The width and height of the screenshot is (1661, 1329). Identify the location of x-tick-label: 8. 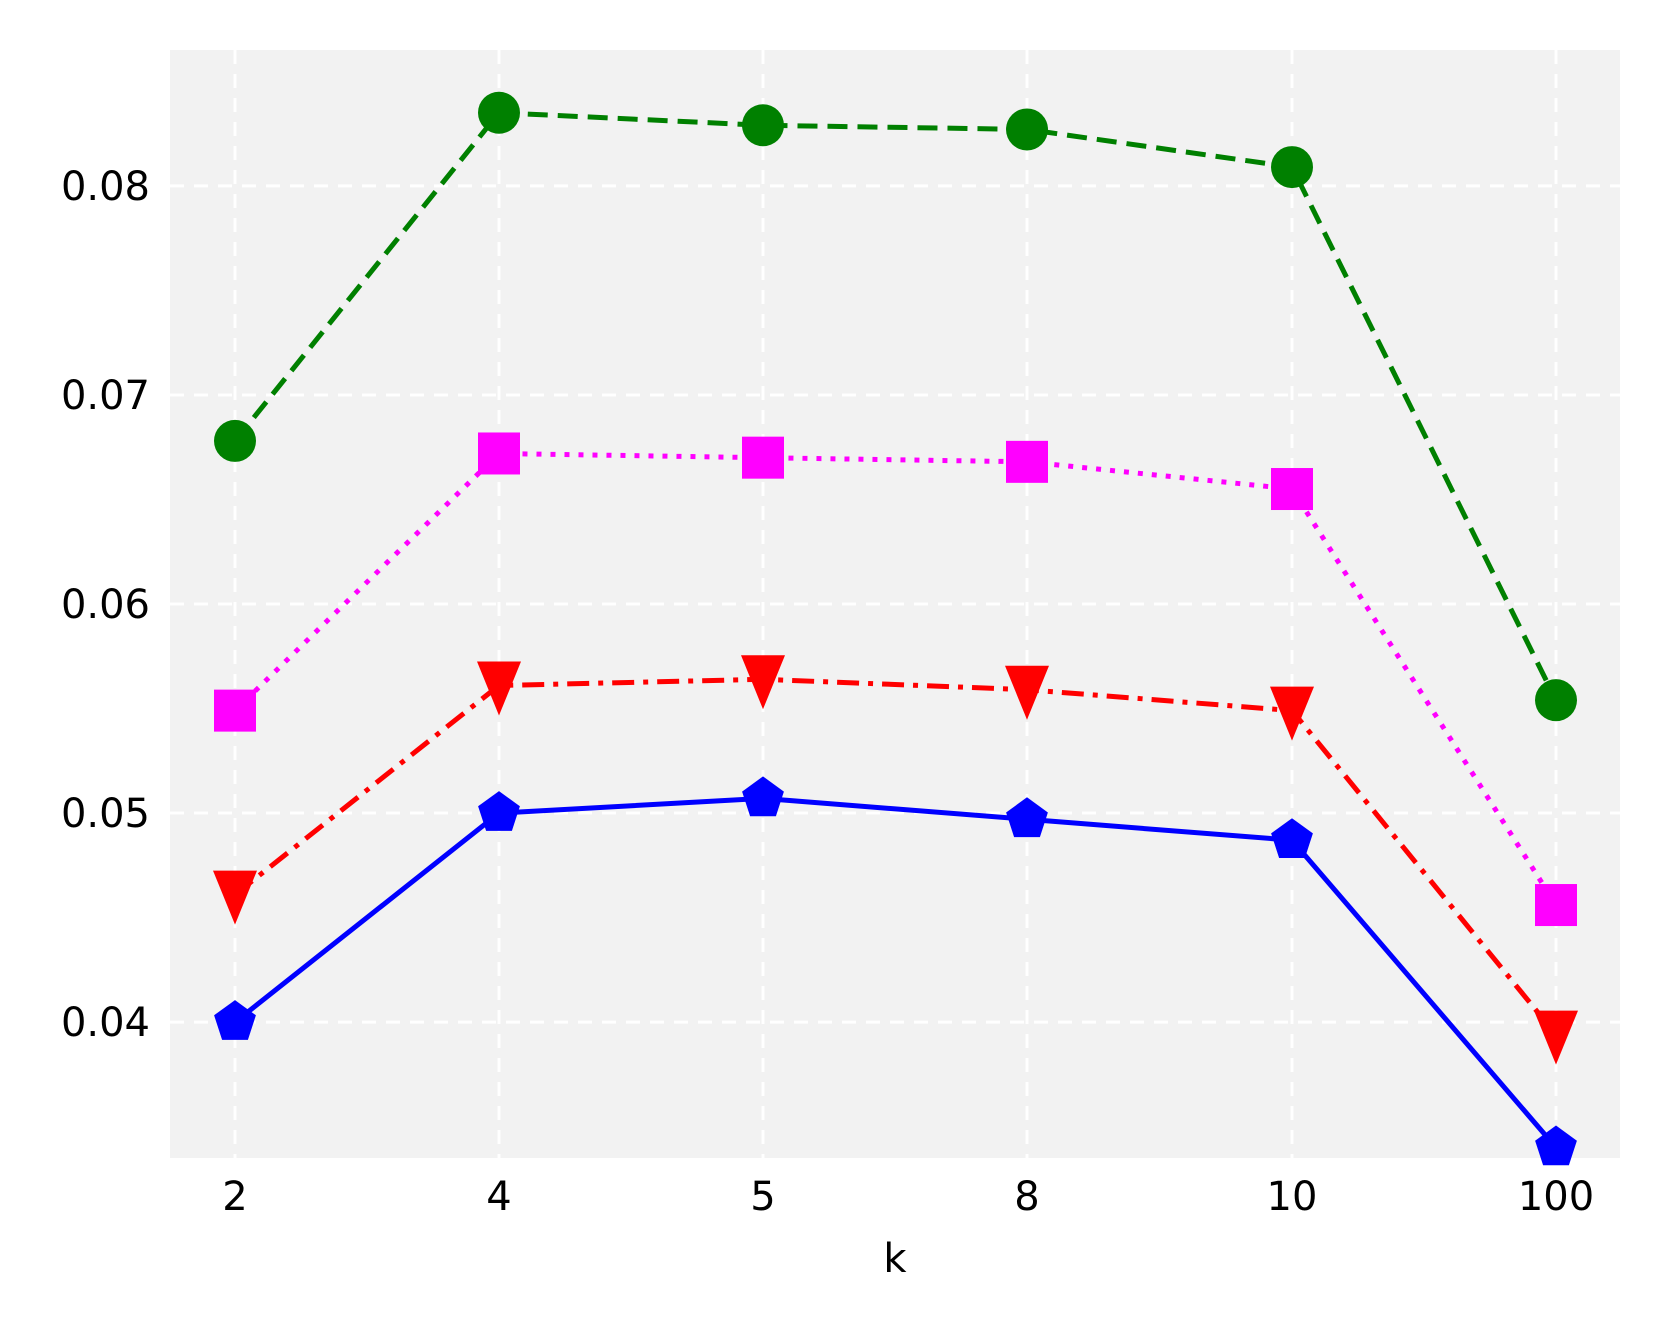
(1026, 1197).